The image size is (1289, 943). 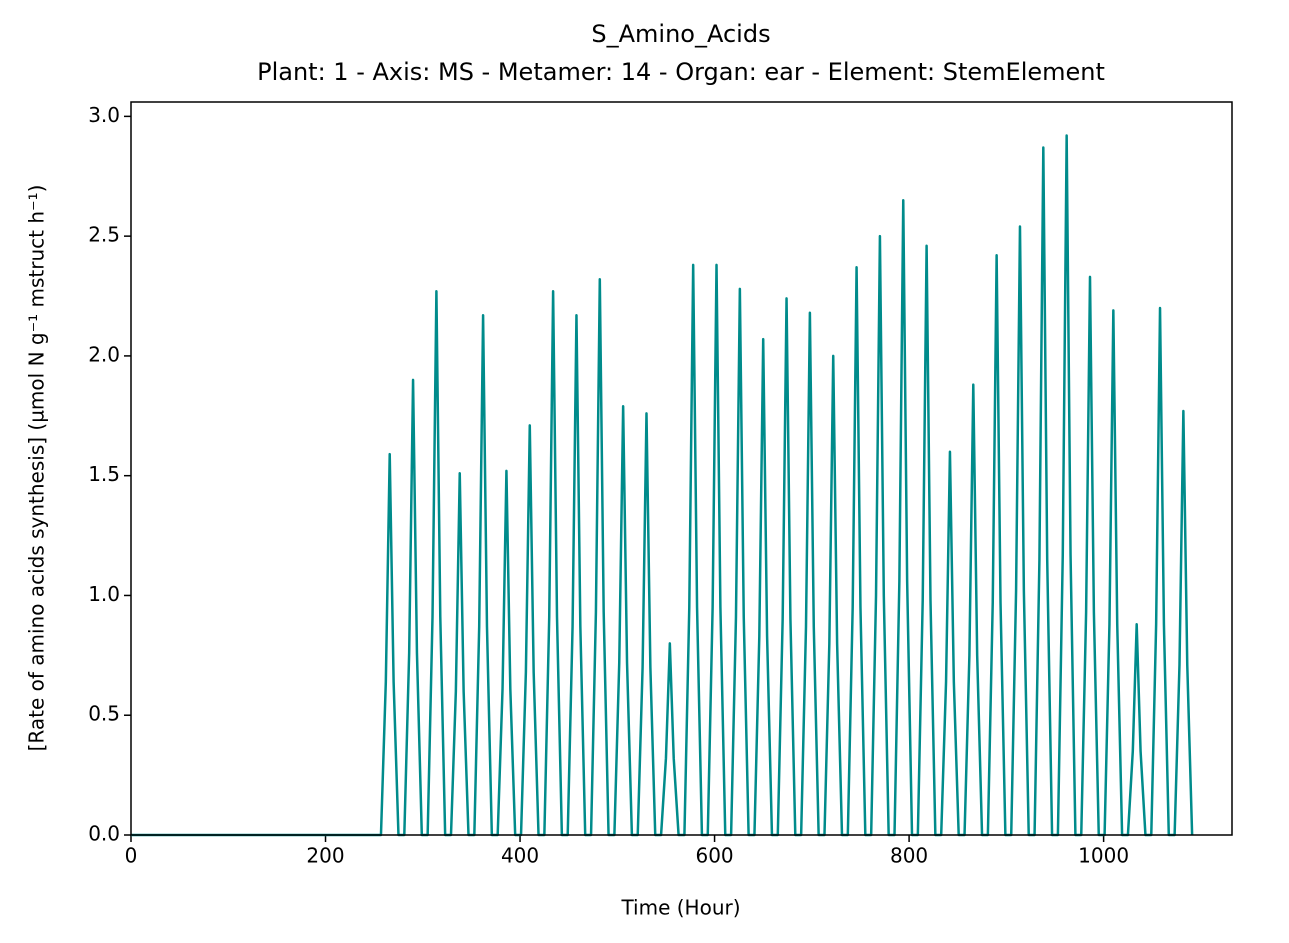 What do you see at coordinates (1103, 856) in the screenshot?
I see `x-tick-label: 1000` at bounding box center [1103, 856].